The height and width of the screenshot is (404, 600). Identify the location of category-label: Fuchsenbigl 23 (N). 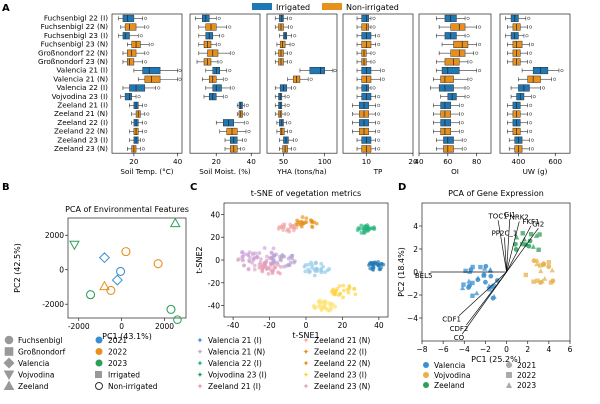
(75, 44).